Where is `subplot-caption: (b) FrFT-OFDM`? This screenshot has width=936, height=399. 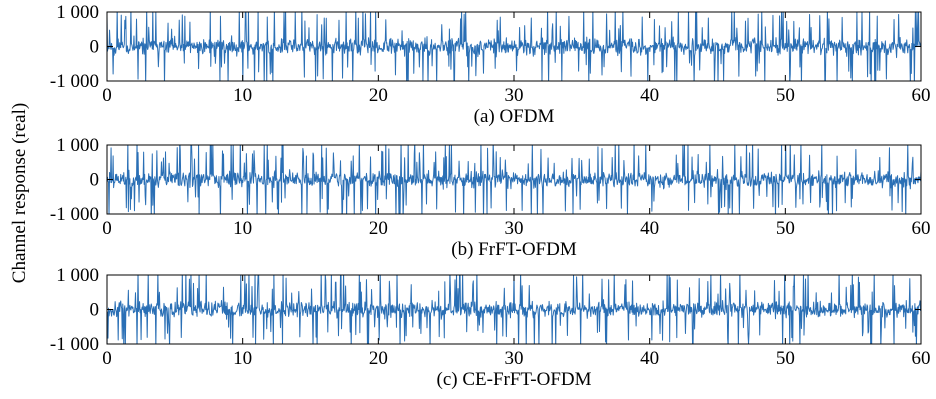
subplot-caption: (b) FrFT-OFDM is located at coordinates (514, 249).